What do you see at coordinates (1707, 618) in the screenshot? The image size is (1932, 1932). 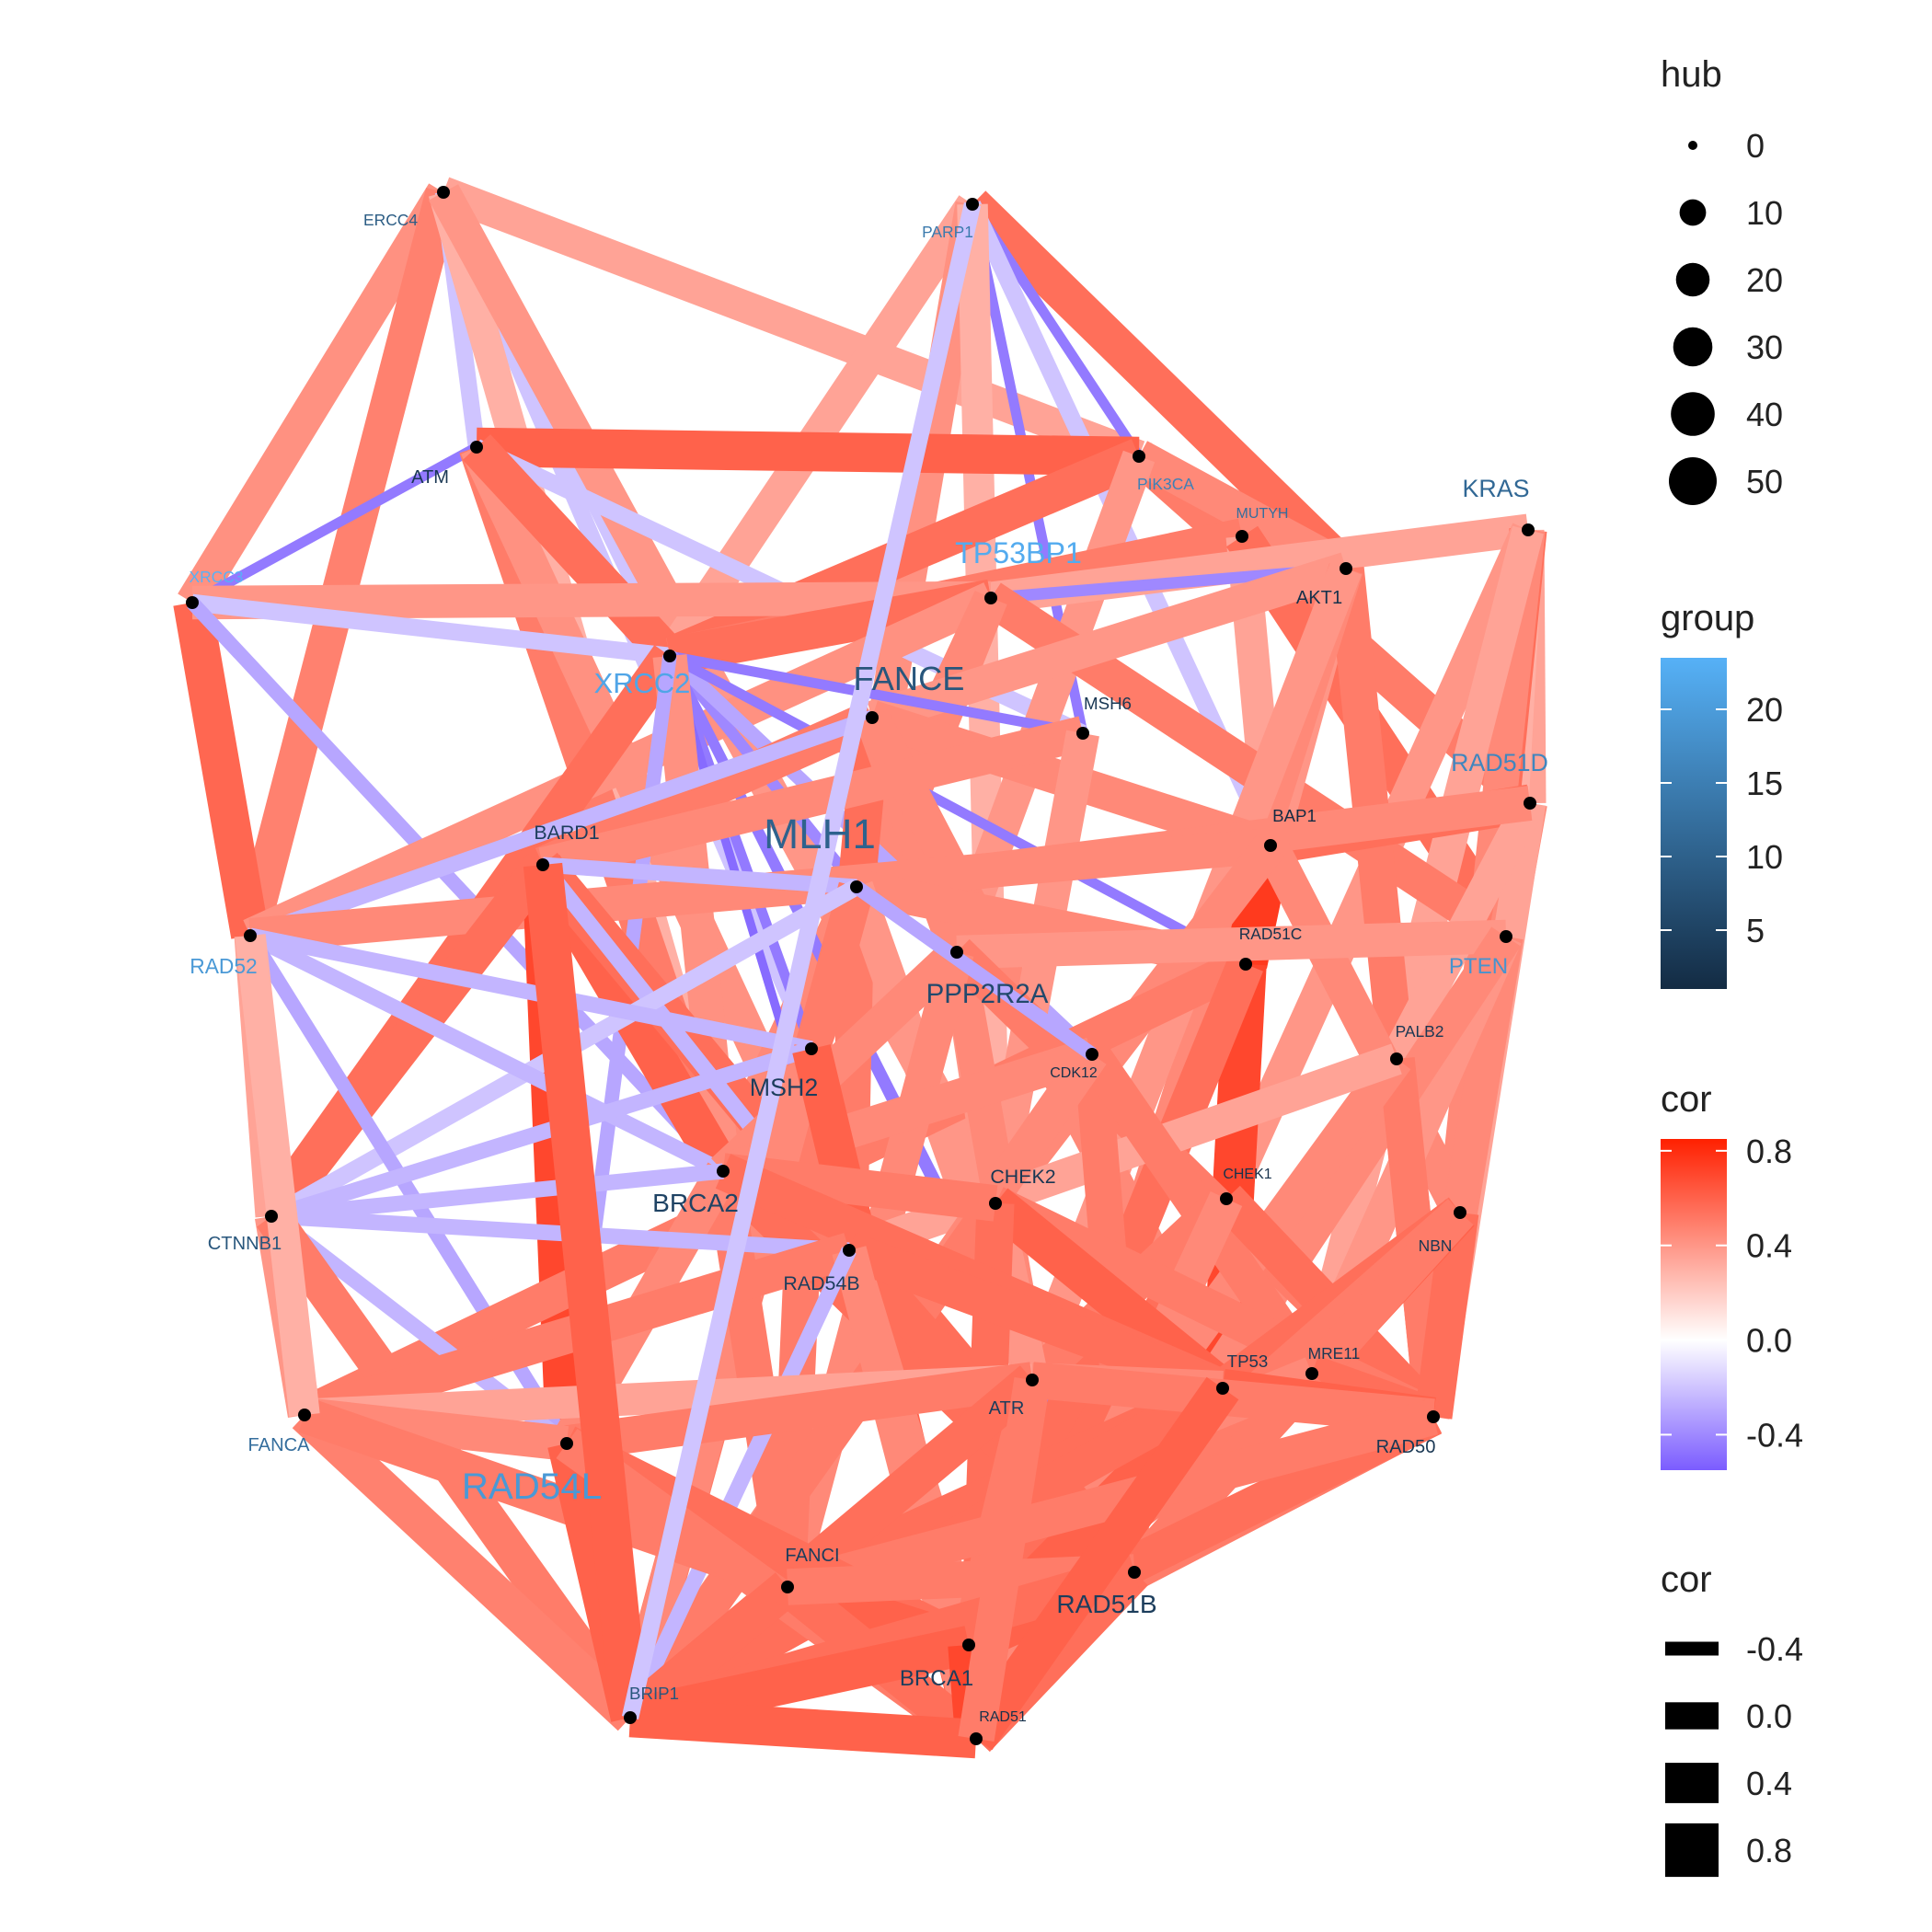 I see `legend-group-title: group` at bounding box center [1707, 618].